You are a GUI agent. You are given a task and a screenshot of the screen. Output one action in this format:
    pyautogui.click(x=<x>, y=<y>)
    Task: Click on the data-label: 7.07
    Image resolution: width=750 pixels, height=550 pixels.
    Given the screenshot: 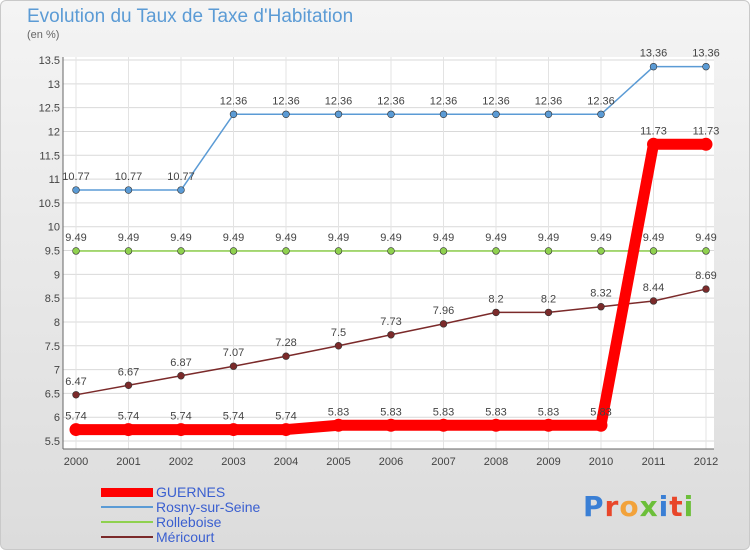 What is the action you would take?
    pyautogui.click(x=233, y=353)
    